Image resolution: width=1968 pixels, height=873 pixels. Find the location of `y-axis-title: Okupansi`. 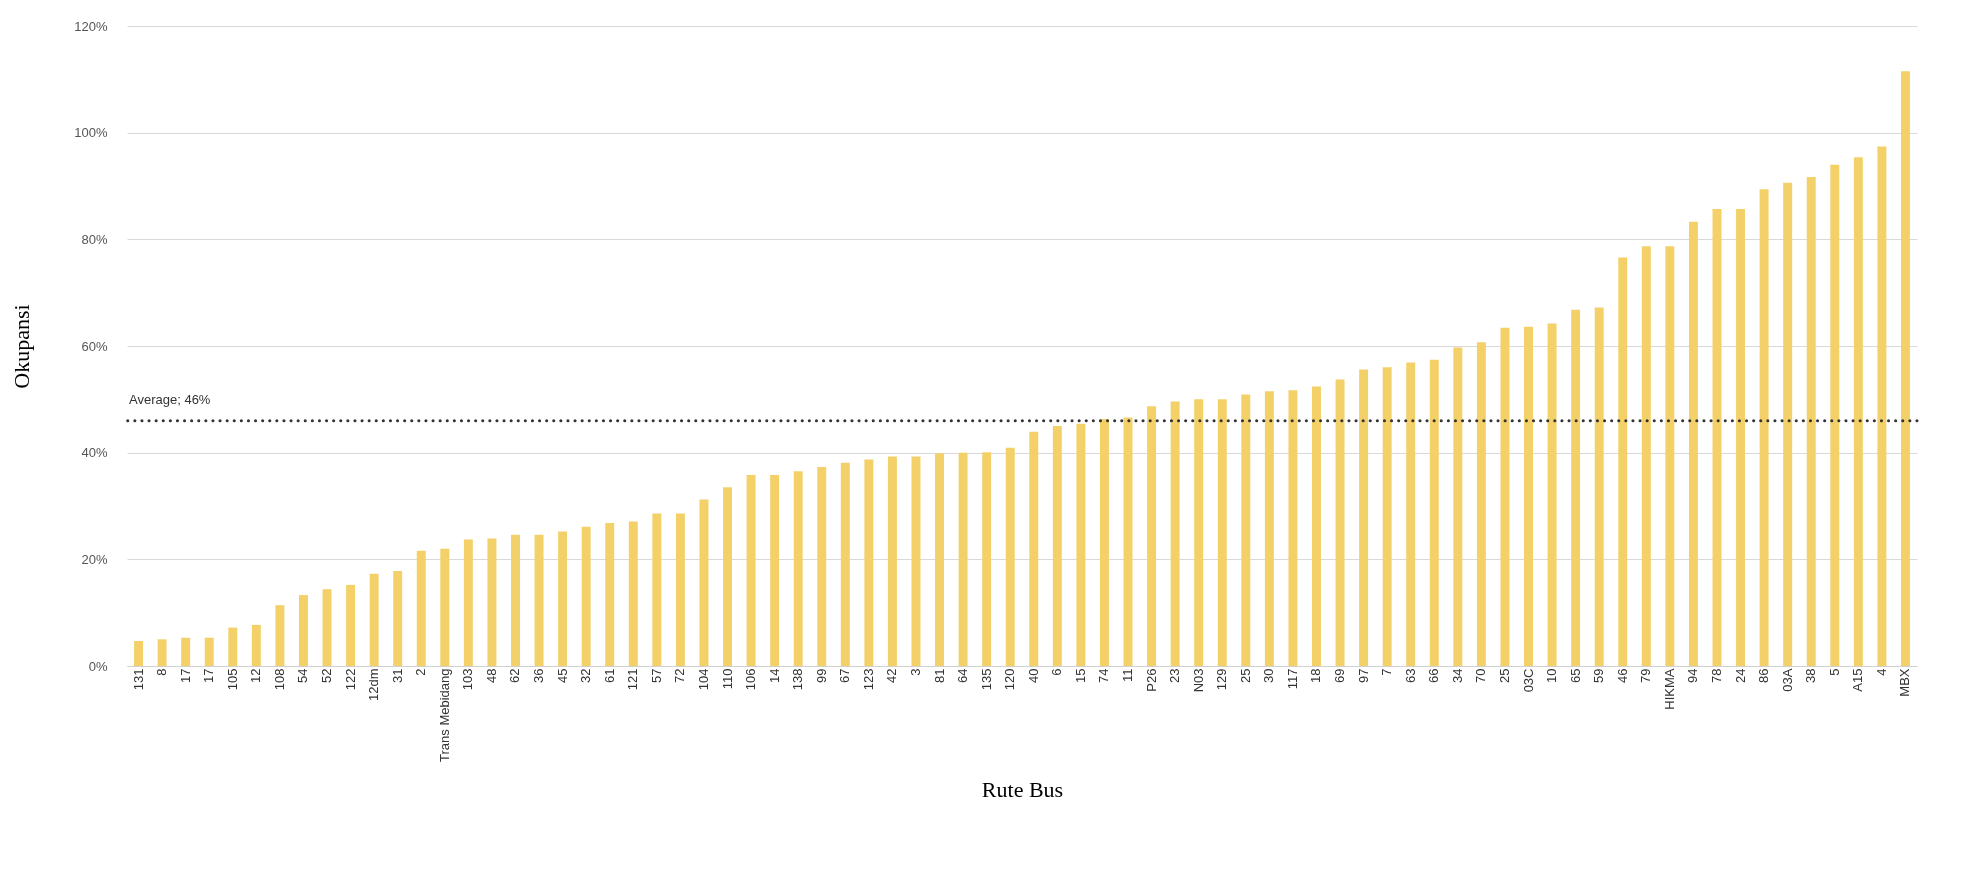

y-axis-title: Okupansi is located at coordinates (22, 346).